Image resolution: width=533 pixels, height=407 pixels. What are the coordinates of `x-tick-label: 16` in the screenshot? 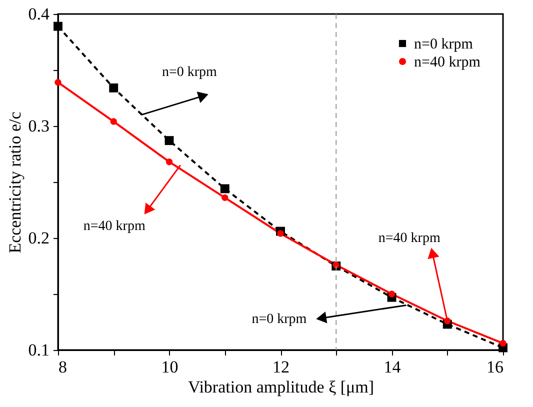 It's located at (495, 367).